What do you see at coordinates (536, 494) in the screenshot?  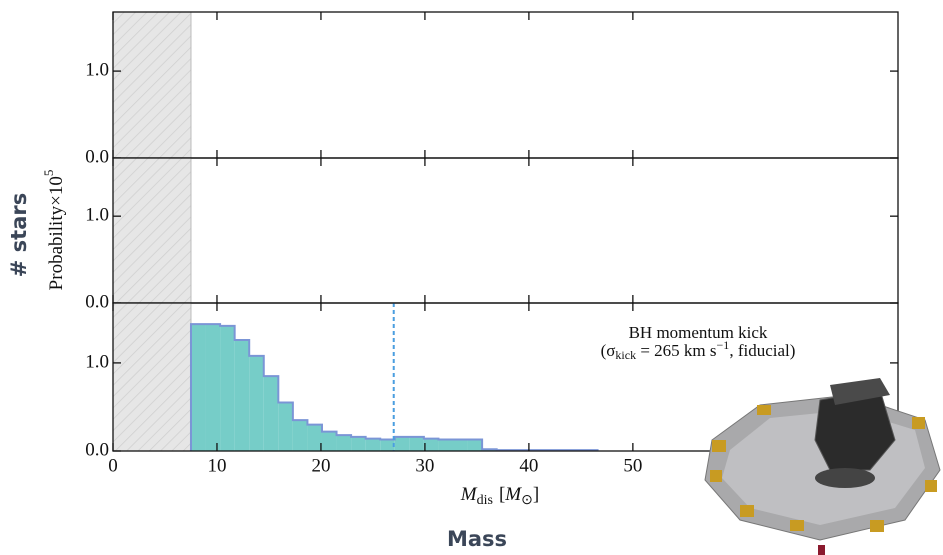 I see `x-label-close: ]` at bounding box center [536, 494].